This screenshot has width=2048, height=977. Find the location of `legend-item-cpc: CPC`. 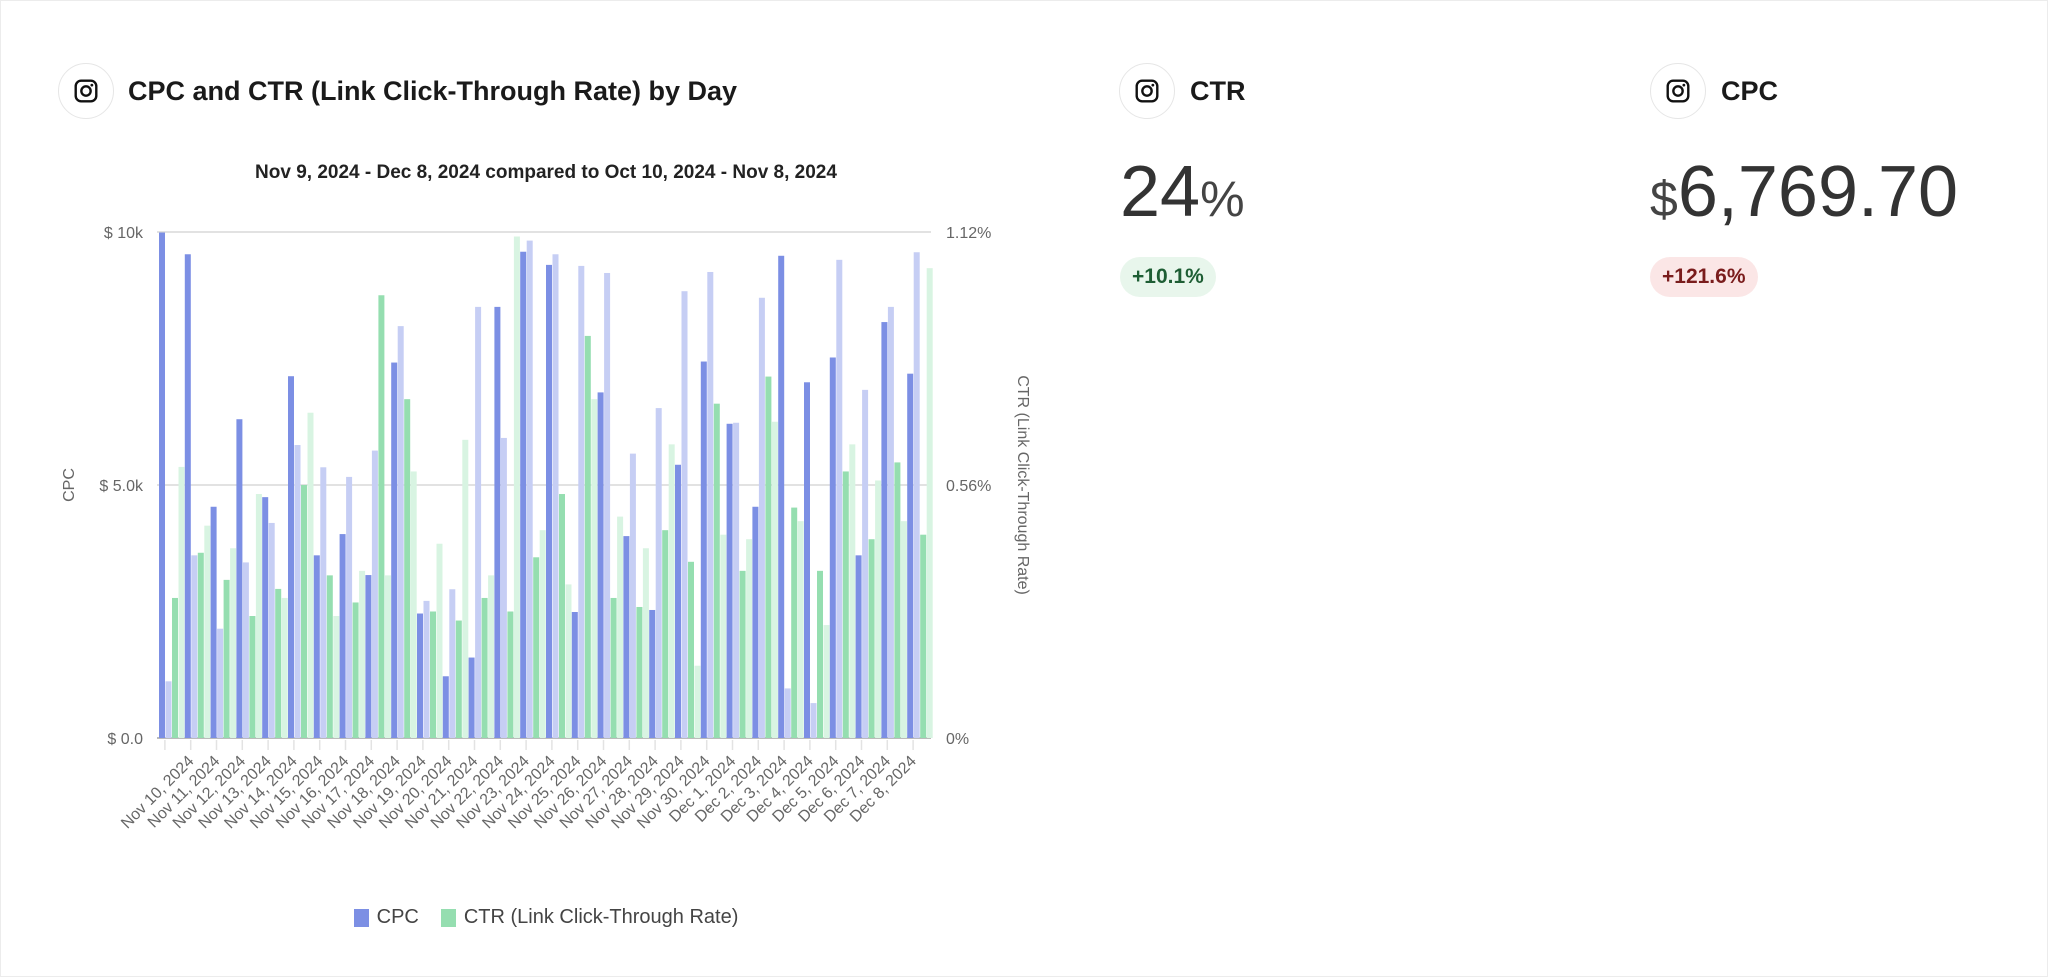

legend-item-cpc: CPC is located at coordinates (386, 917).